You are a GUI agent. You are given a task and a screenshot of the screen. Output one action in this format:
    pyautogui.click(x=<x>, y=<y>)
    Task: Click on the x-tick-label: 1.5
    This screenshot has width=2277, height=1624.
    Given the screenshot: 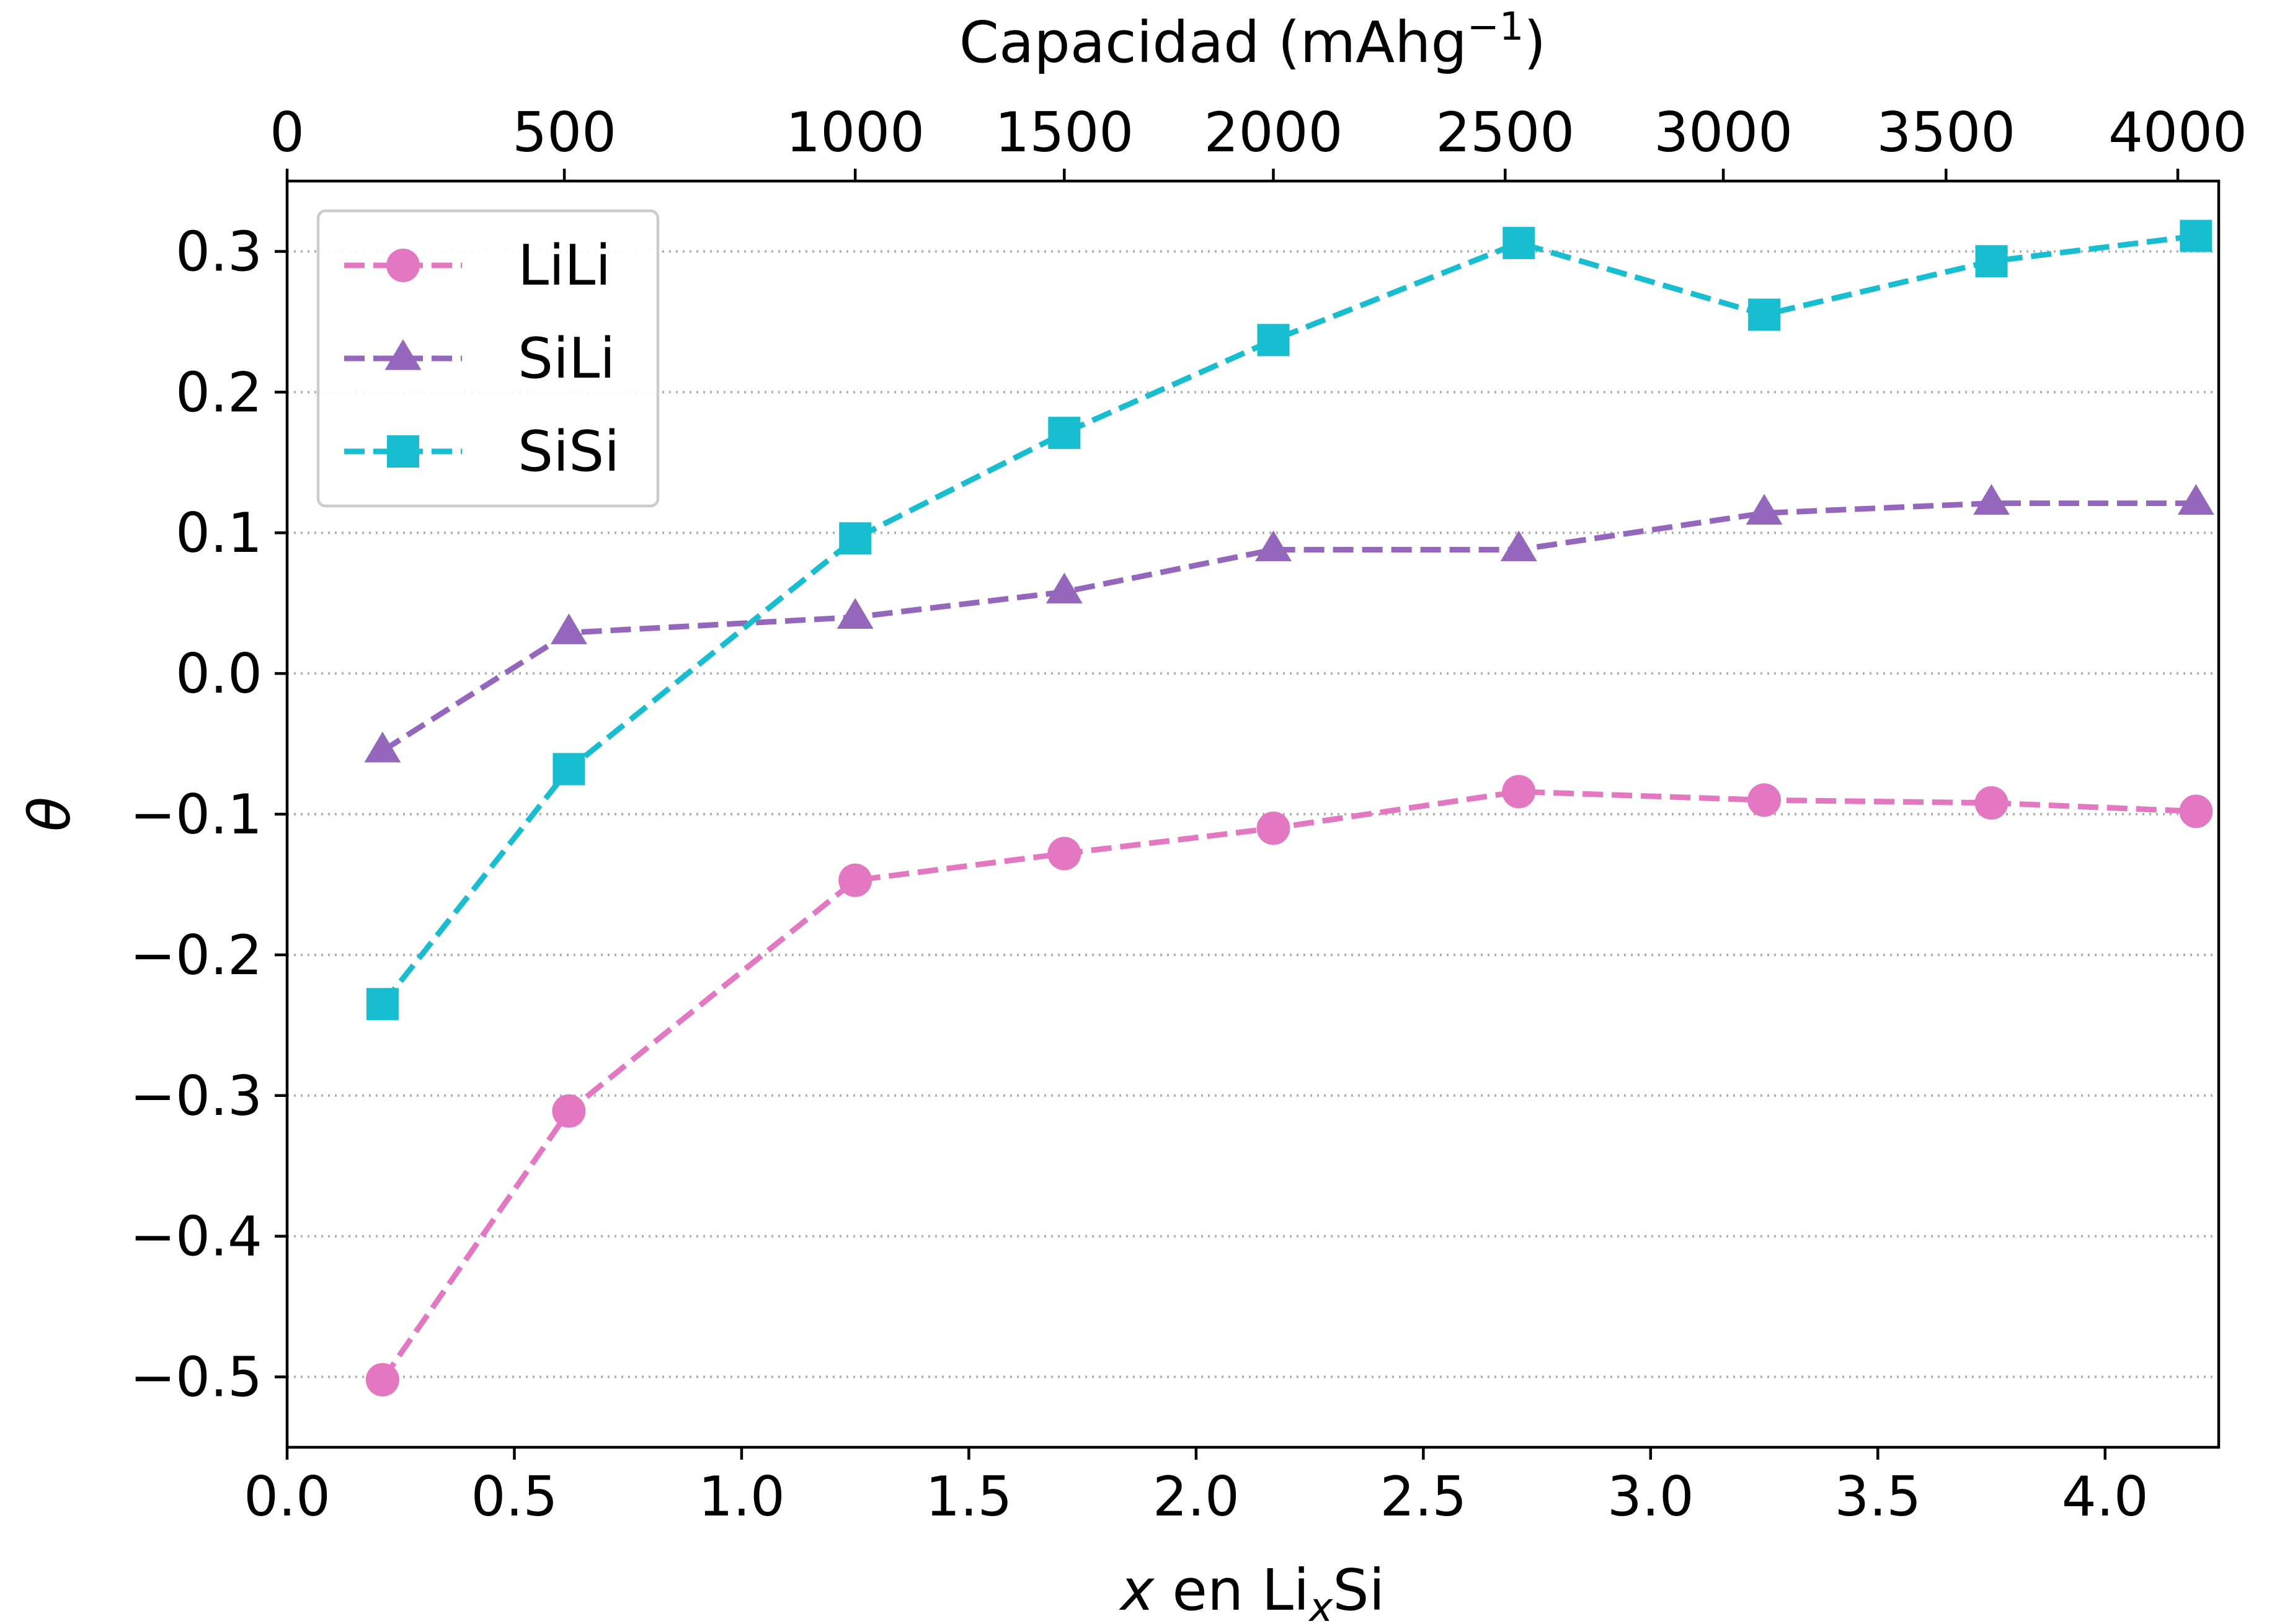 What is the action you would take?
    pyautogui.click(x=968, y=1497)
    